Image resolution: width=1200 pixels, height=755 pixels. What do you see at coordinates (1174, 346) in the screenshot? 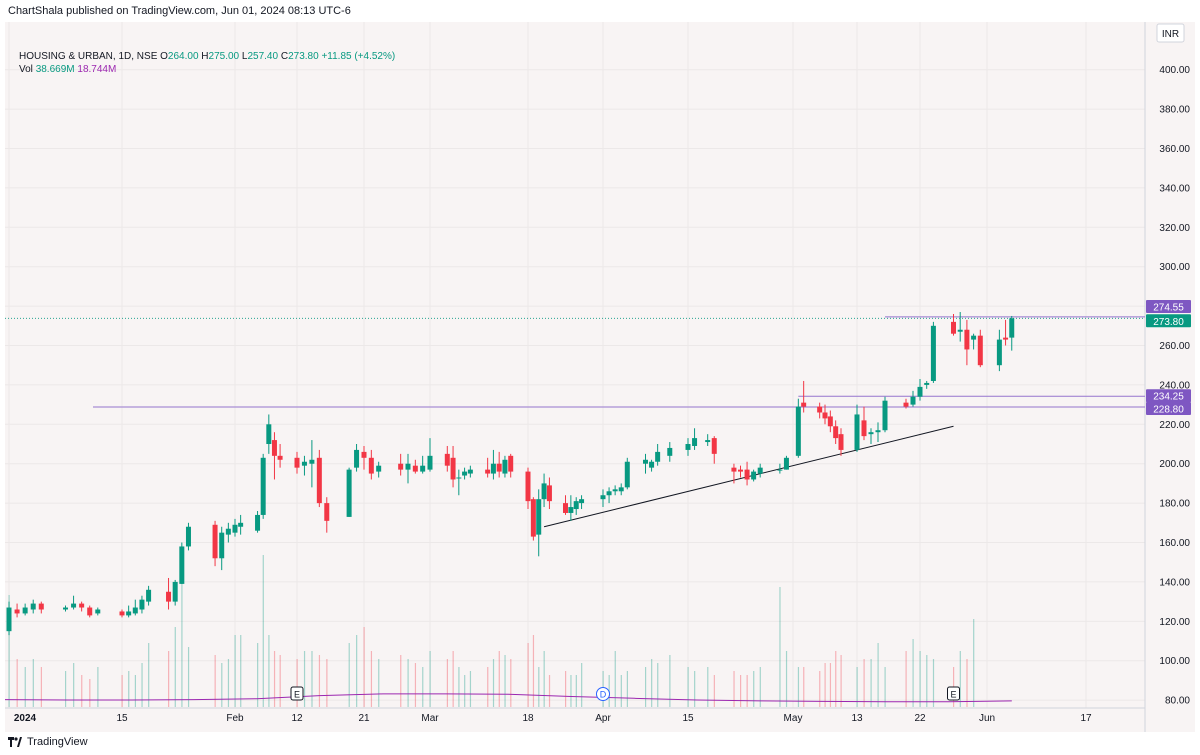
I see `y-tick-label: 260.00` at bounding box center [1174, 346].